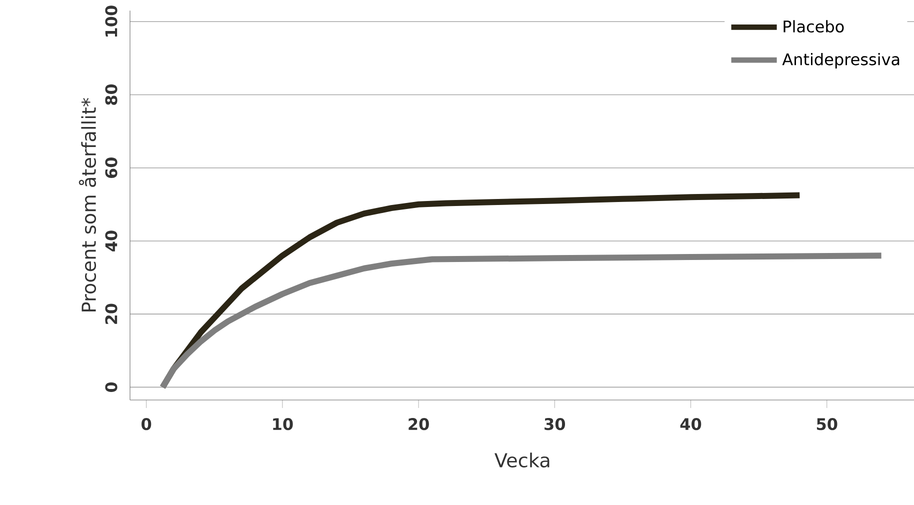 The height and width of the screenshot is (505, 914). What do you see at coordinates (841, 60) in the screenshot?
I see `legend-label: Antidepressiva` at bounding box center [841, 60].